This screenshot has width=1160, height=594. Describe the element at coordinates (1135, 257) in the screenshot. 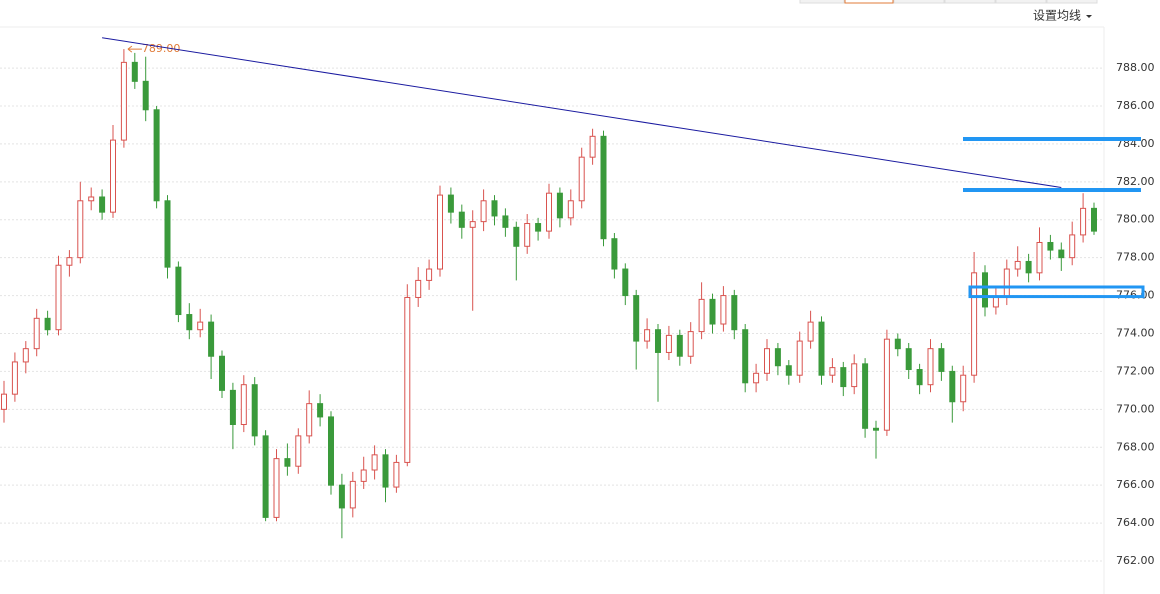

I see `y-tick-label: 778.00` at that location.